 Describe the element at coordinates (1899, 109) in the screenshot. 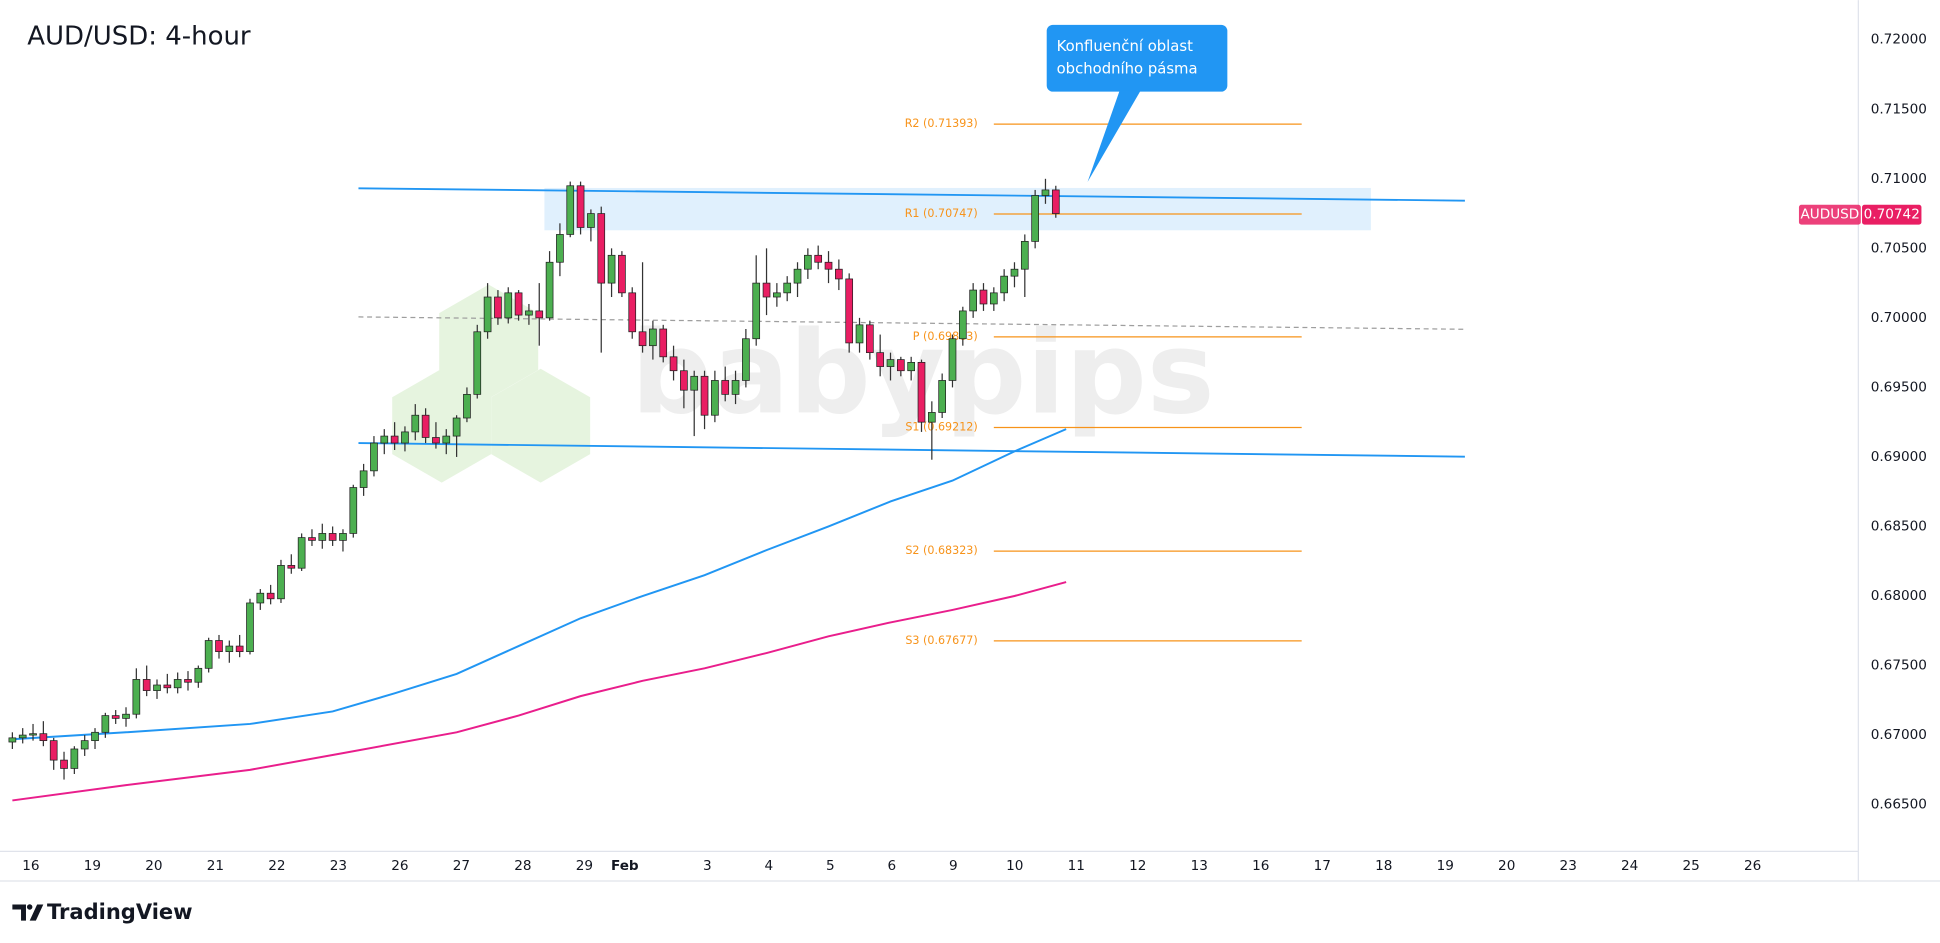

I see `y-tick-label: 0.71500` at that location.